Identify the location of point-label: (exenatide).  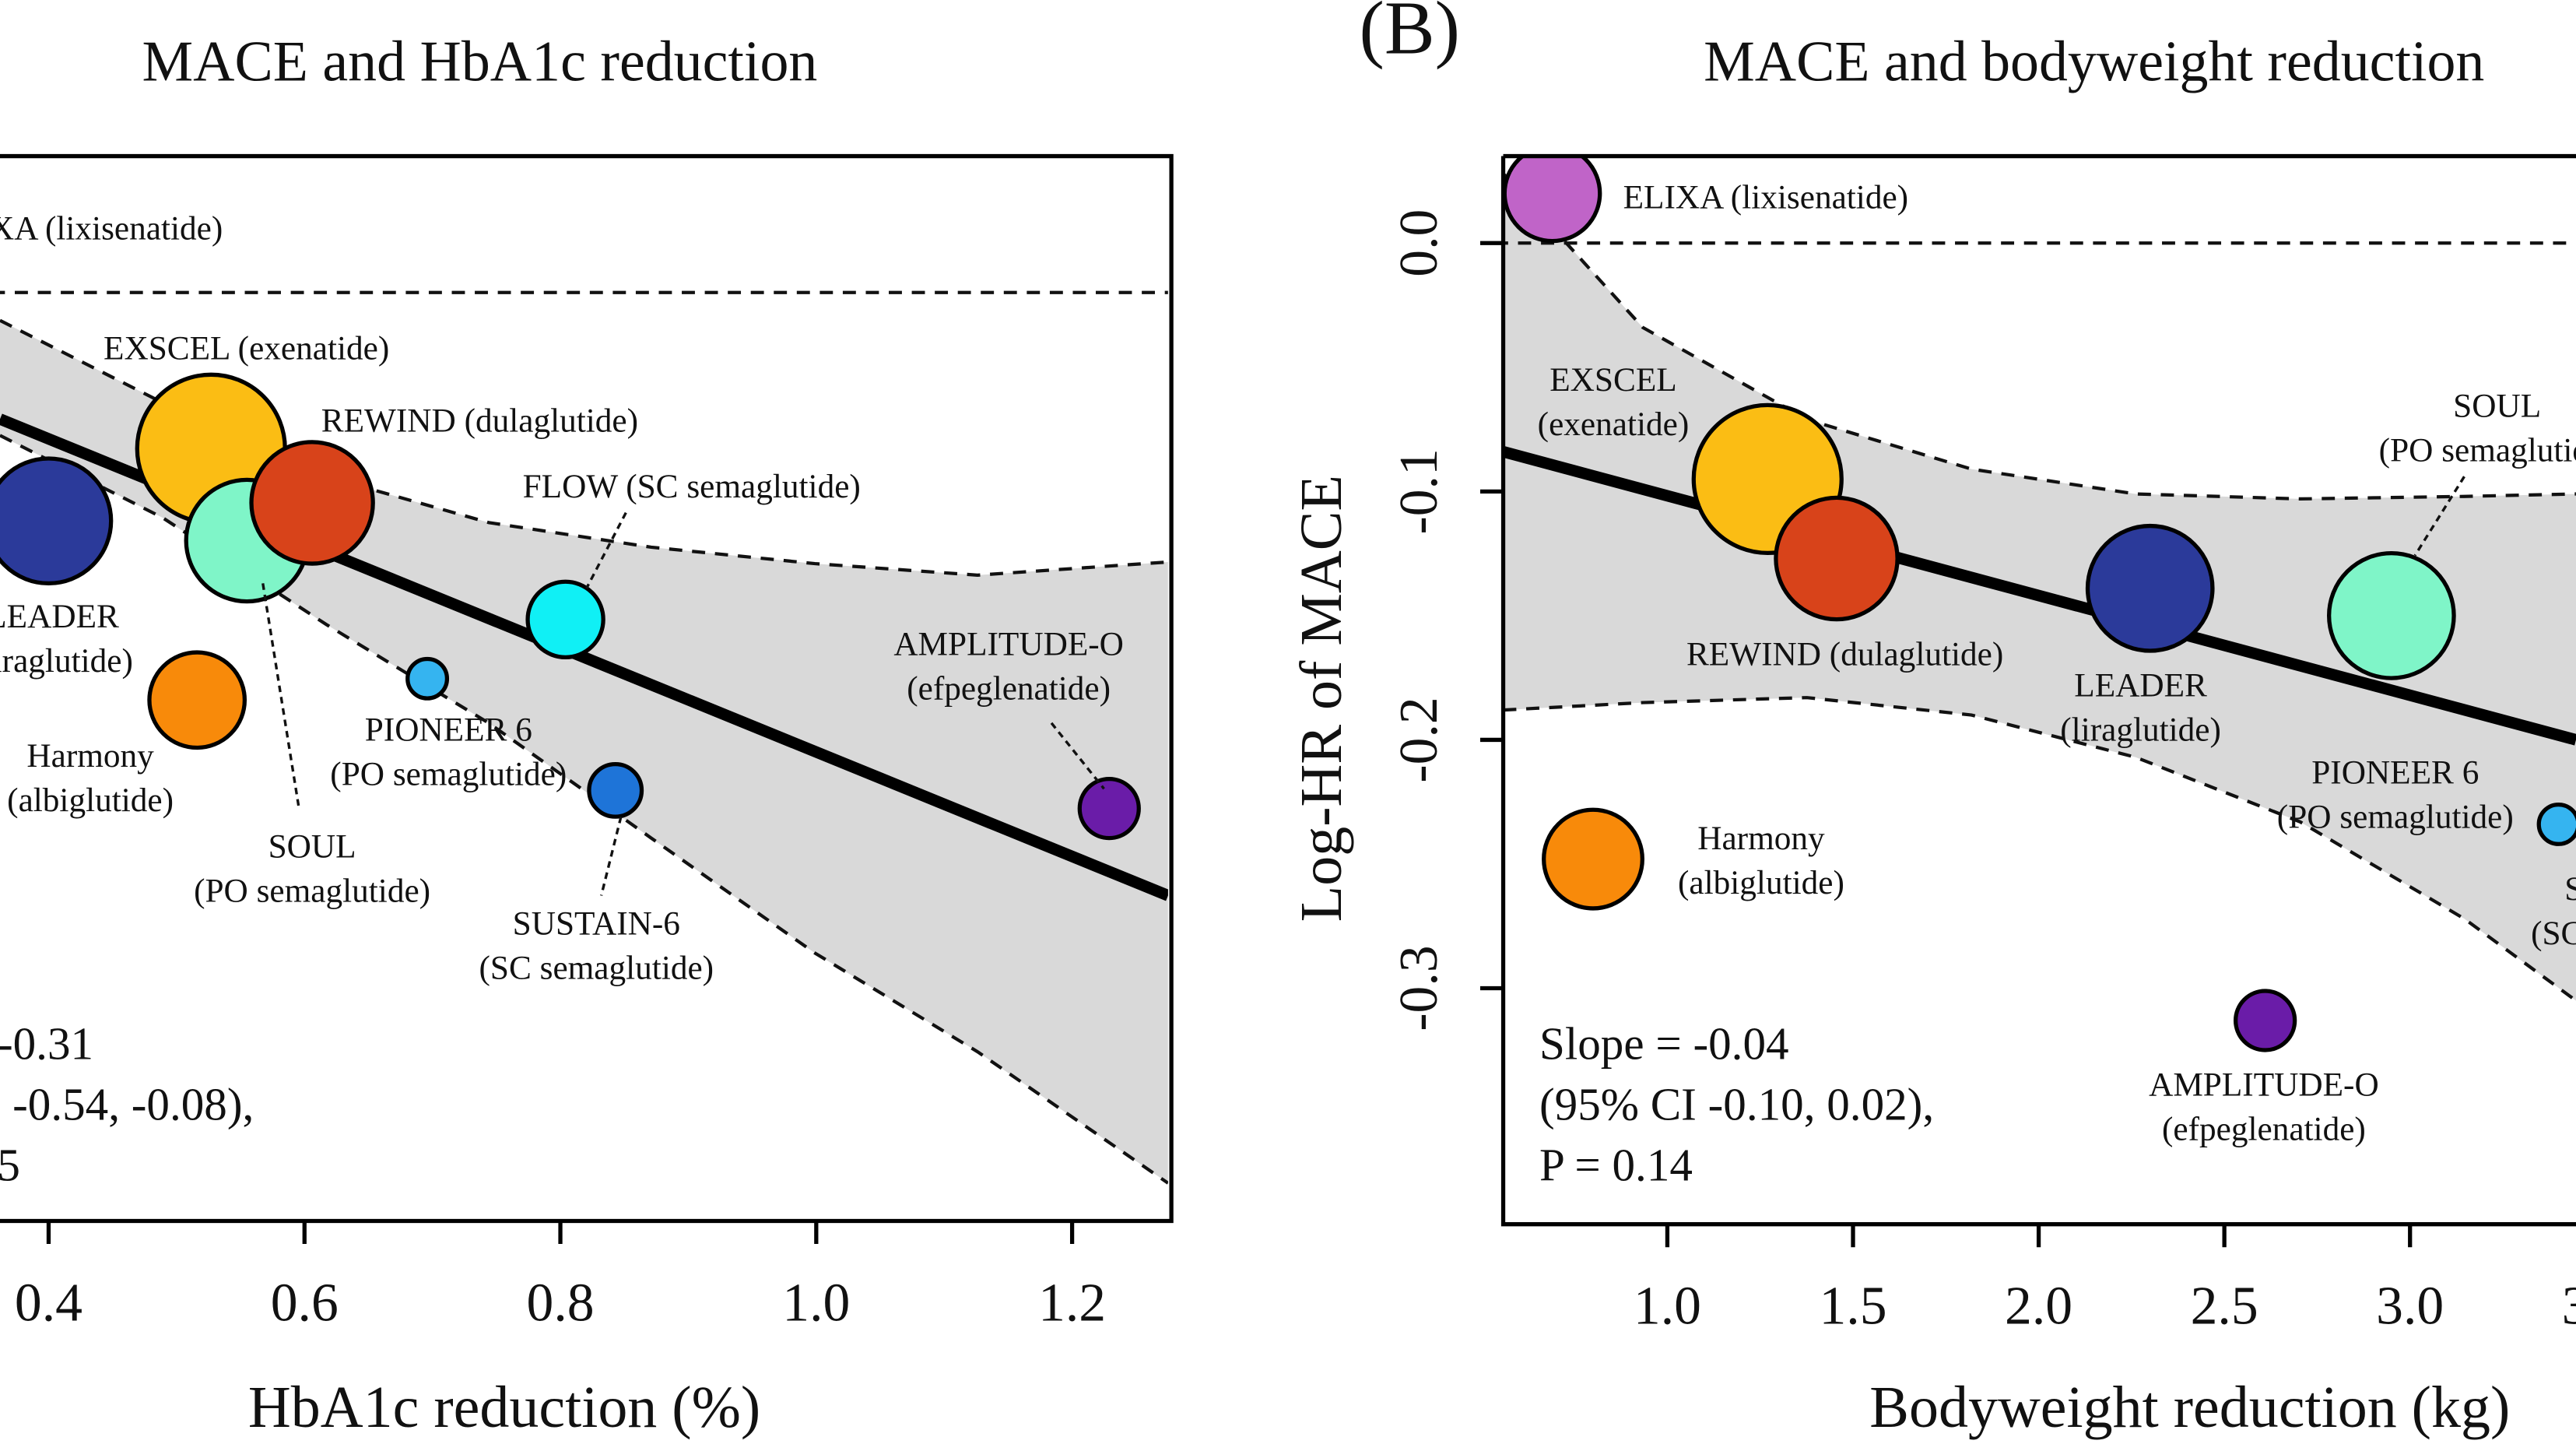
(1614, 424).